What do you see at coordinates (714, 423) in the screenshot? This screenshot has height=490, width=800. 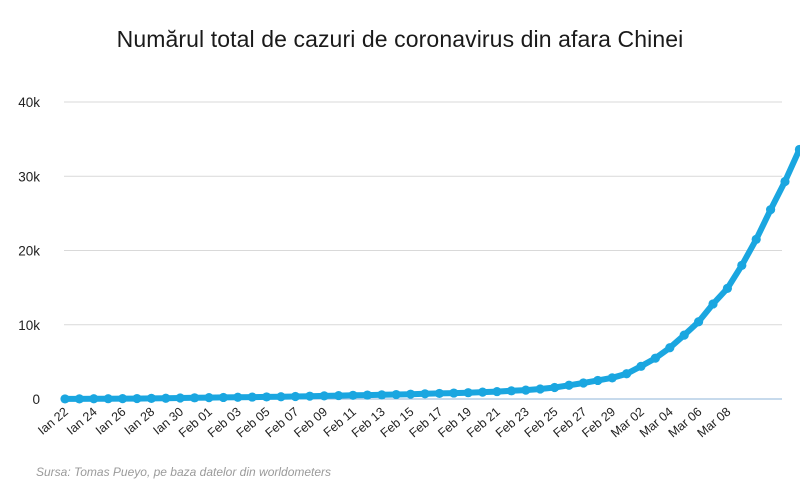 I see `x-tick-label: Mar 08` at bounding box center [714, 423].